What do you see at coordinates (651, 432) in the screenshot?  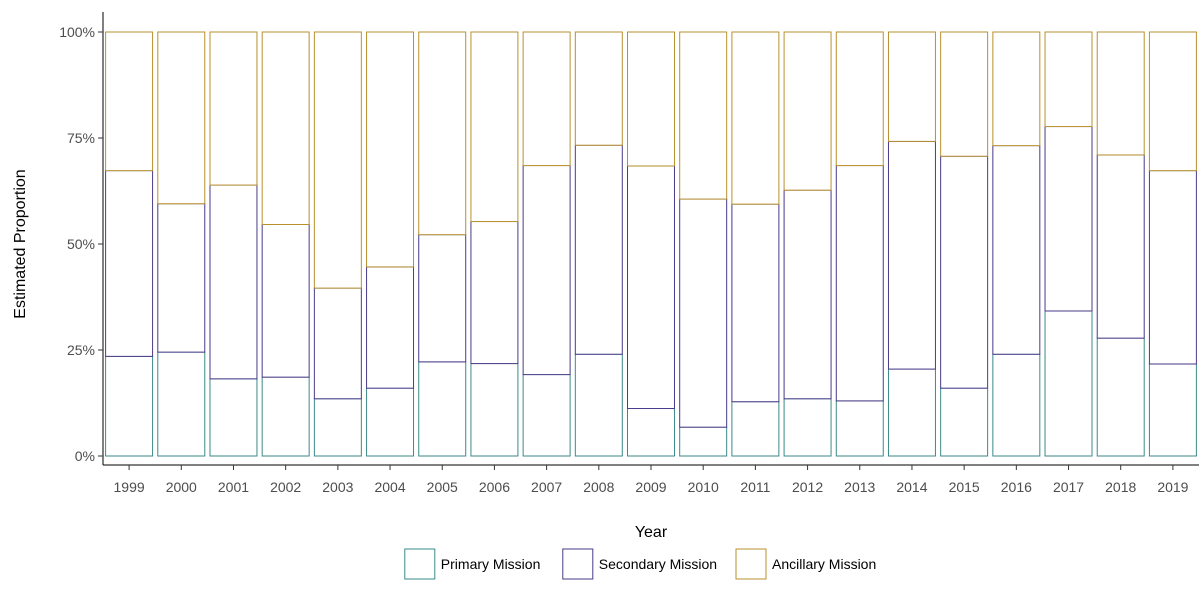 I see `bar-segment-primary-mission-2009` at bounding box center [651, 432].